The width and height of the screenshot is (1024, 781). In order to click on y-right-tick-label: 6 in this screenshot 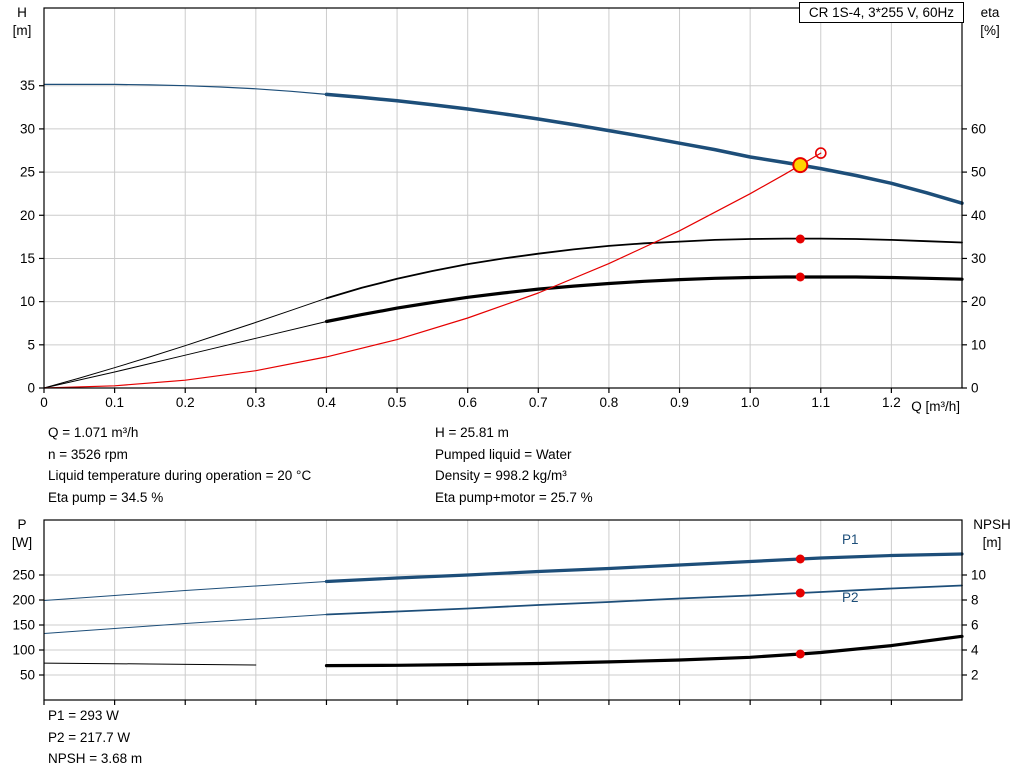, I will do `click(975, 625)`.